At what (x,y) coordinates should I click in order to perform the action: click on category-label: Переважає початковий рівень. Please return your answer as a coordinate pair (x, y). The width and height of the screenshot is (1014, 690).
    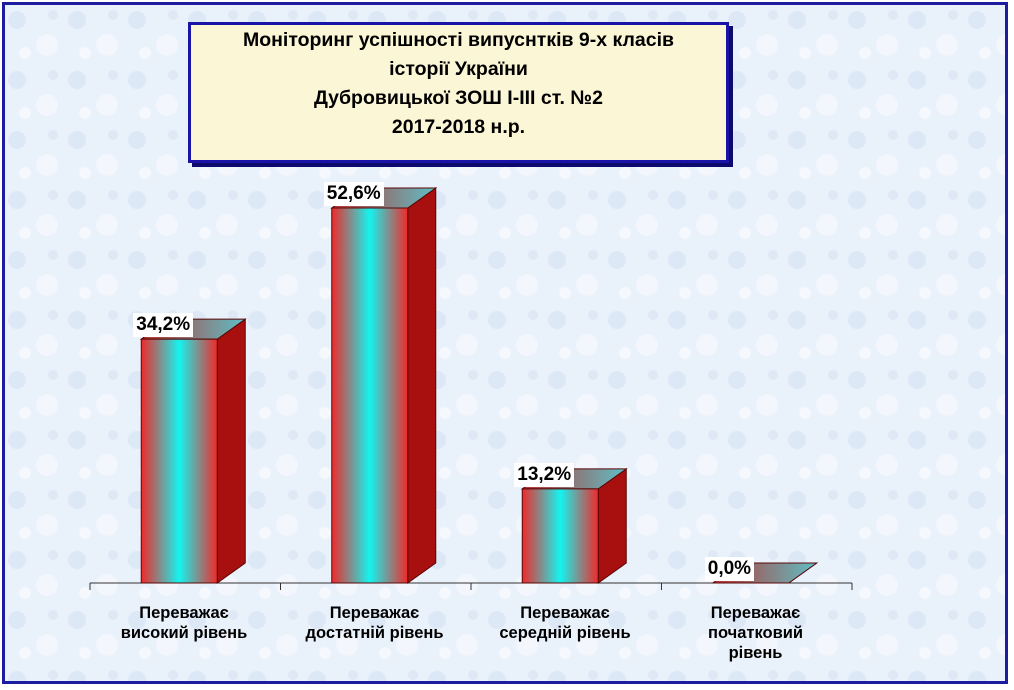
    Looking at the image, I should click on (756, 633).